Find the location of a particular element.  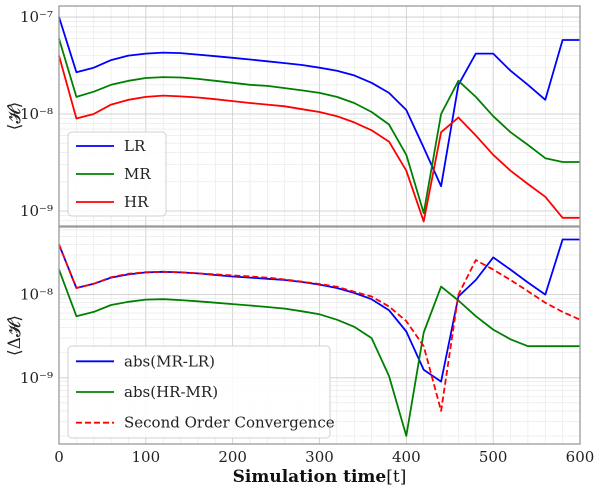

x-tick-label: 300 is located at coordinates (319, 457).